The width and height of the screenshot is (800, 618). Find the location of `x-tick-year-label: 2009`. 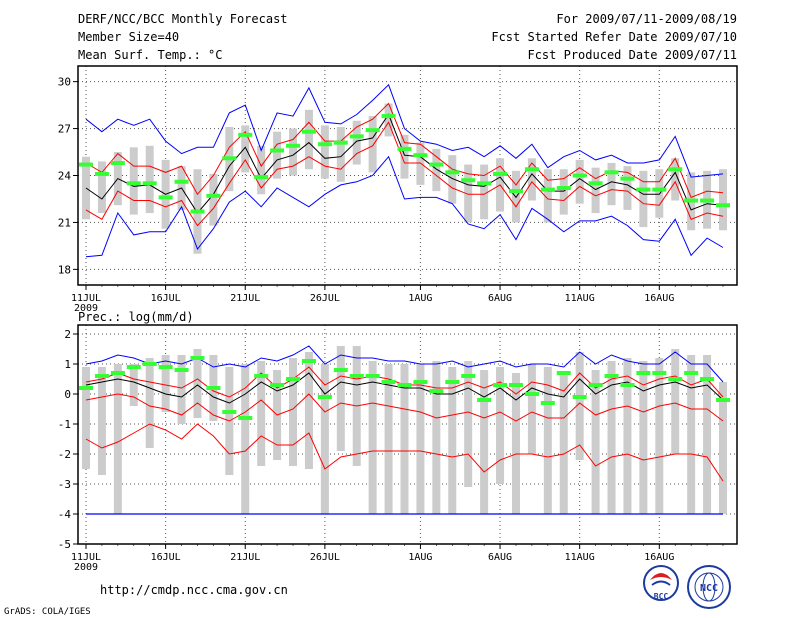

x-tick-year-label: 2009 is located at coordinates (86, 567).